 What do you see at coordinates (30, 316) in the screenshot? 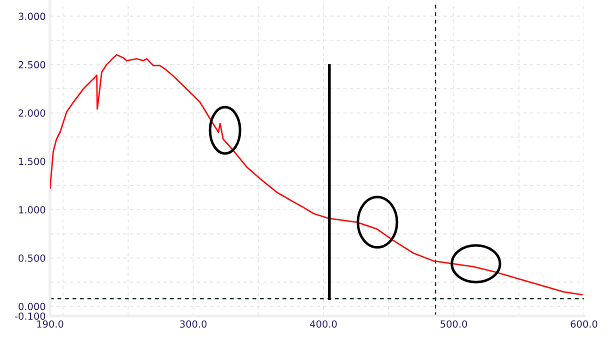
I see `y-tick-label: -0.100` at bounding box center [30, 316].